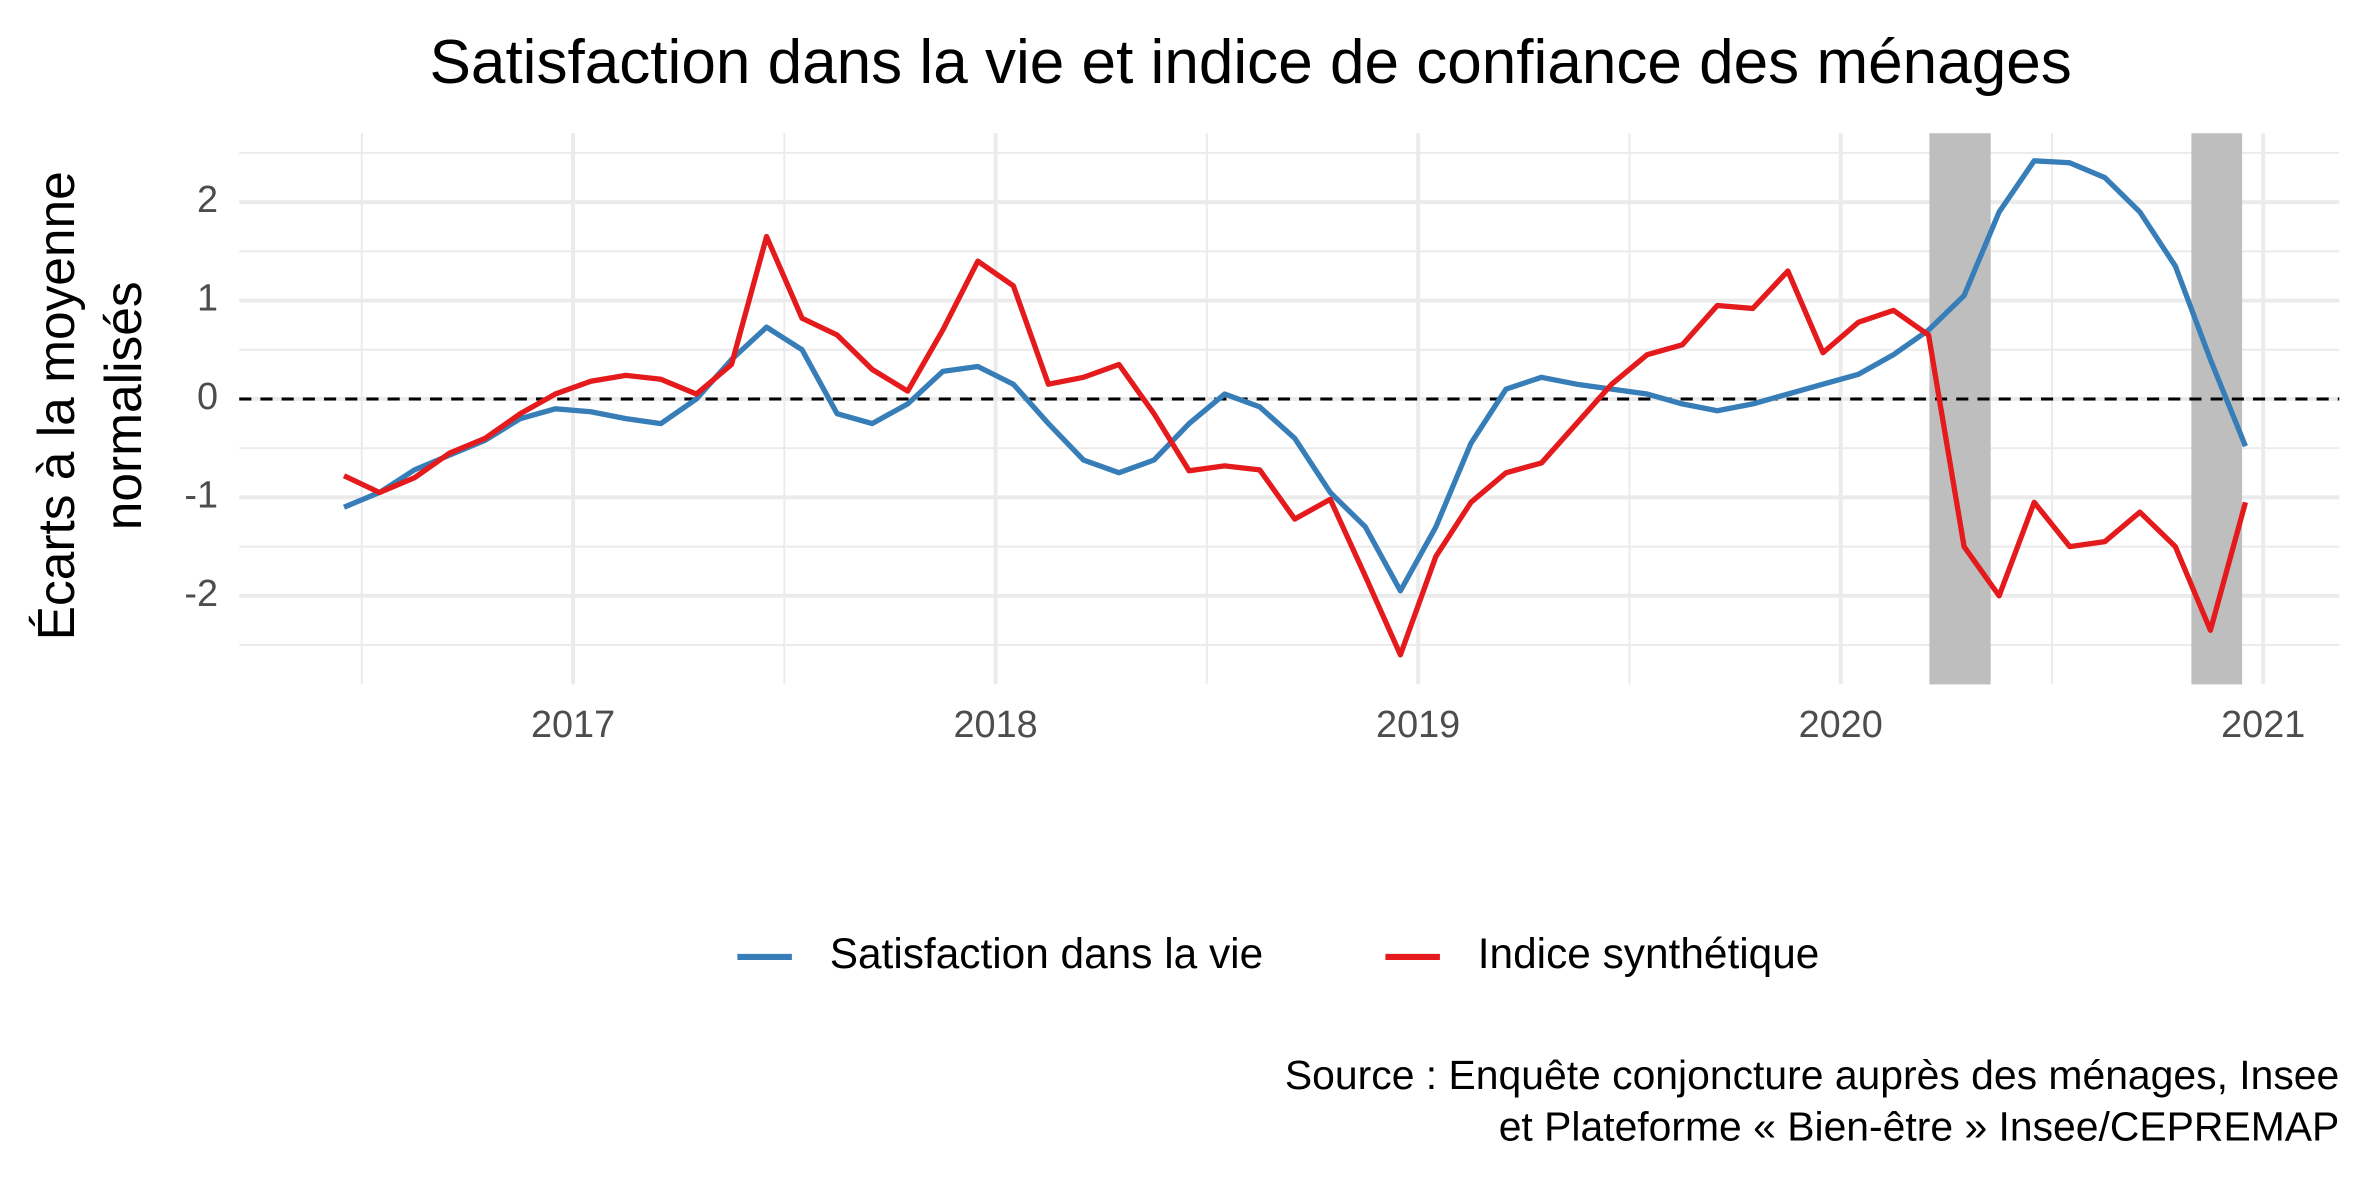  Describe the element at coordinates (56, 405) in the screenshot. I see `y-axis-label: Écarts à la moyenne` at that location.